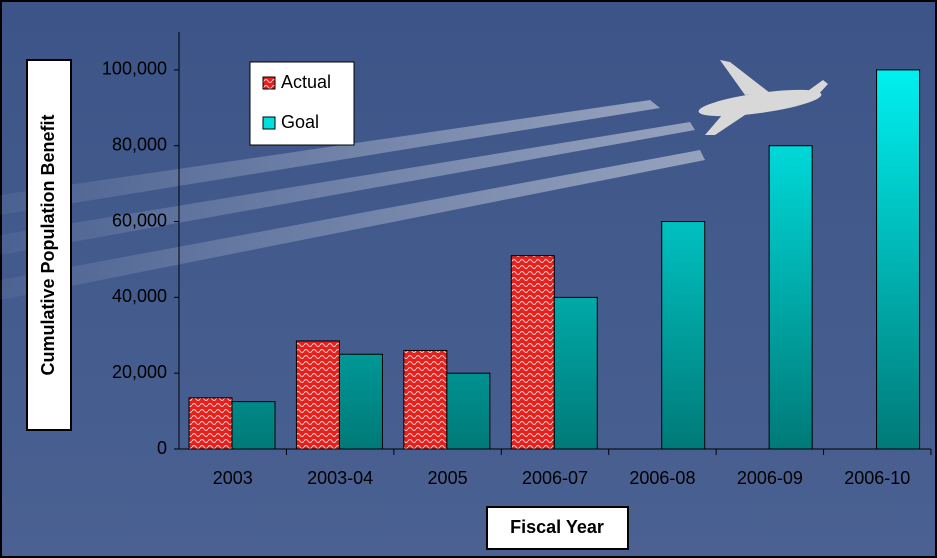  Describe the element at coordinates (448, 478) in the screenshot. I see `x-tick-label: 2005` at that location.